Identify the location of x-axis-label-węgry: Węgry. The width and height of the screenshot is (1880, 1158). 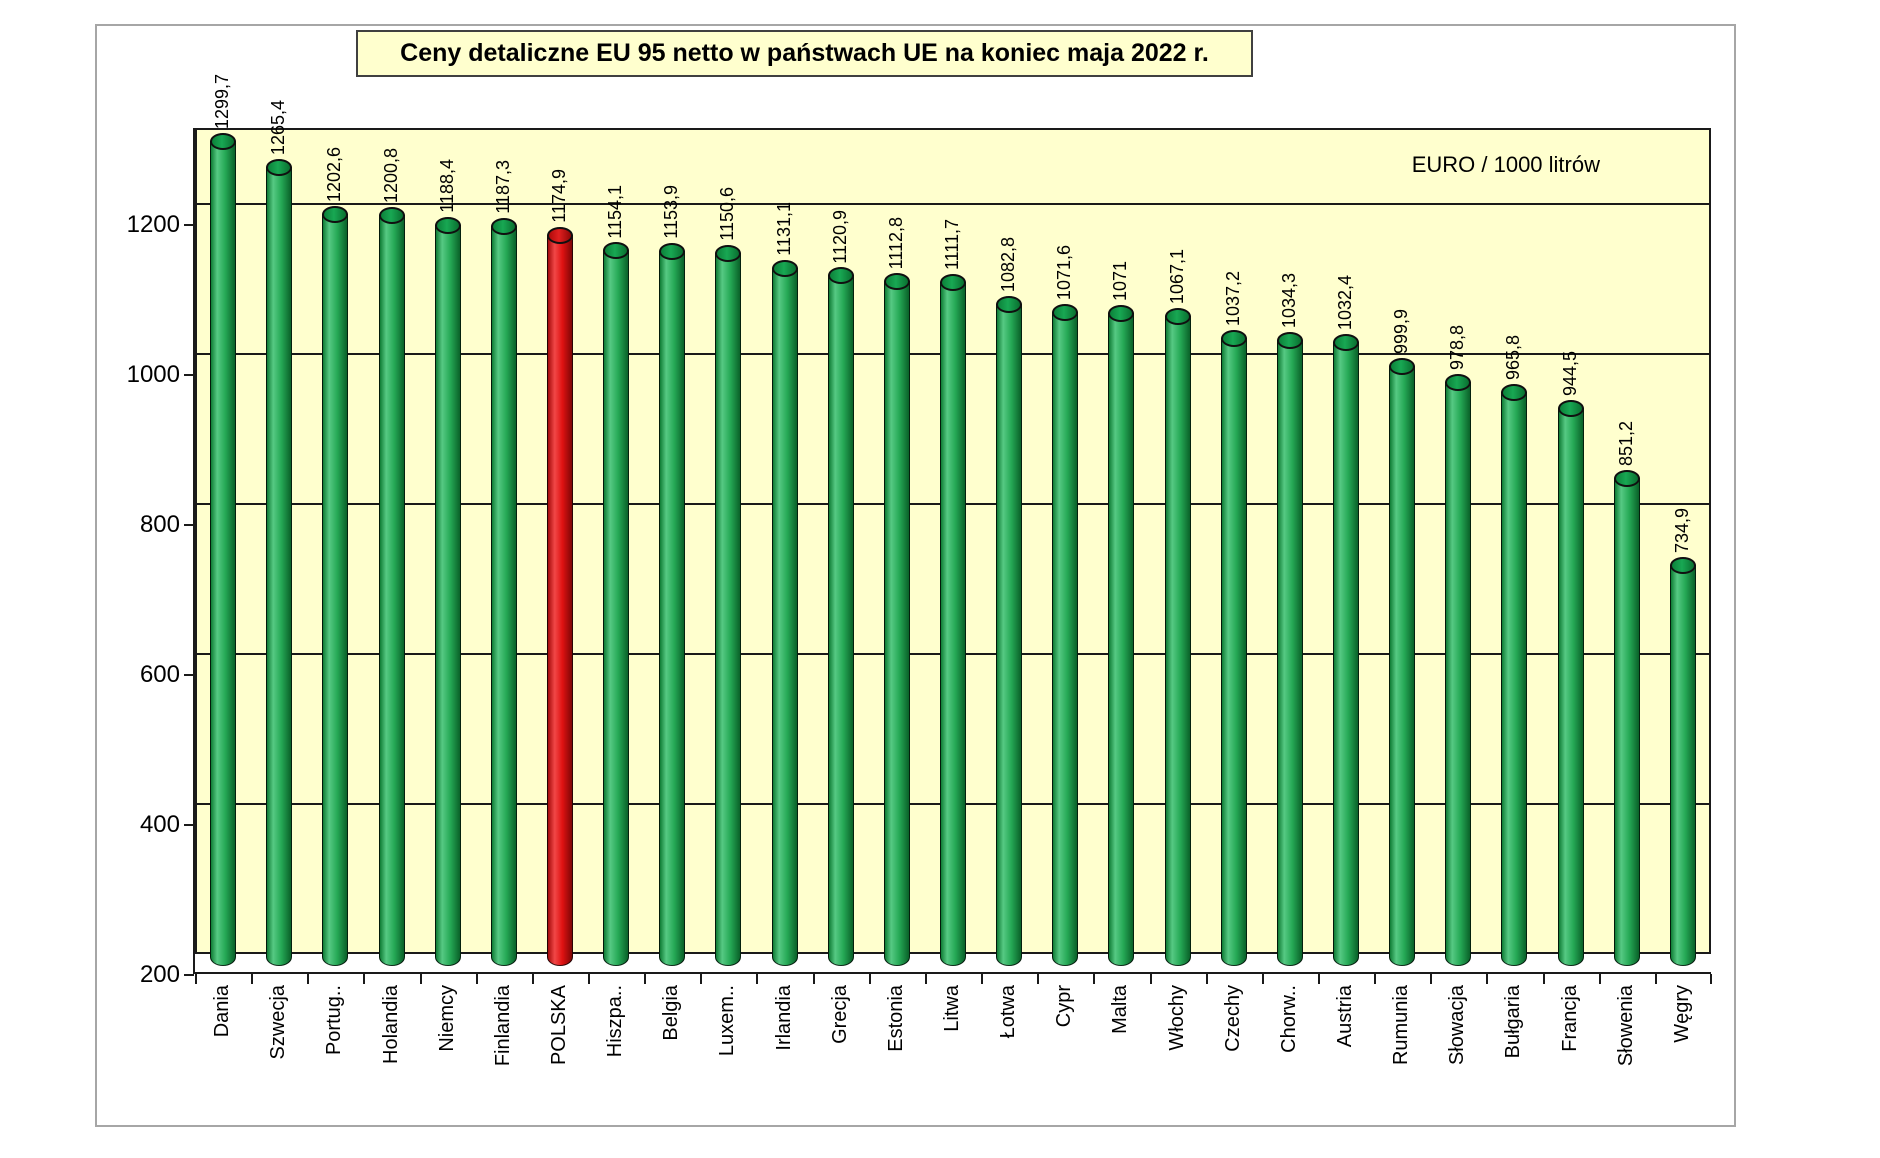
(1681, 1014).